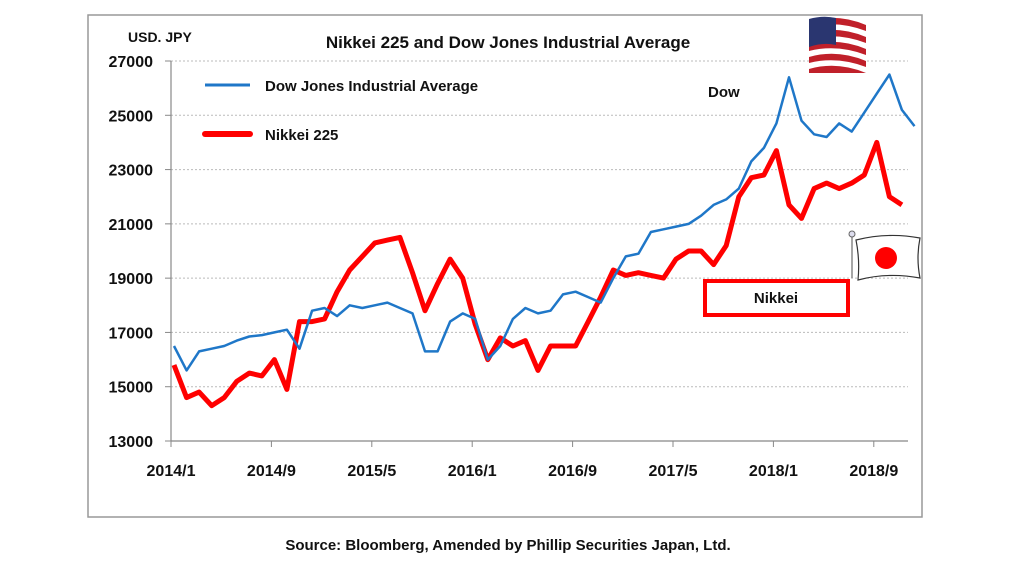  What do you see at coordinates (131, 333) in the screenshot?
I see `y-tick-label: 17000` at bounding box center [131, 333].